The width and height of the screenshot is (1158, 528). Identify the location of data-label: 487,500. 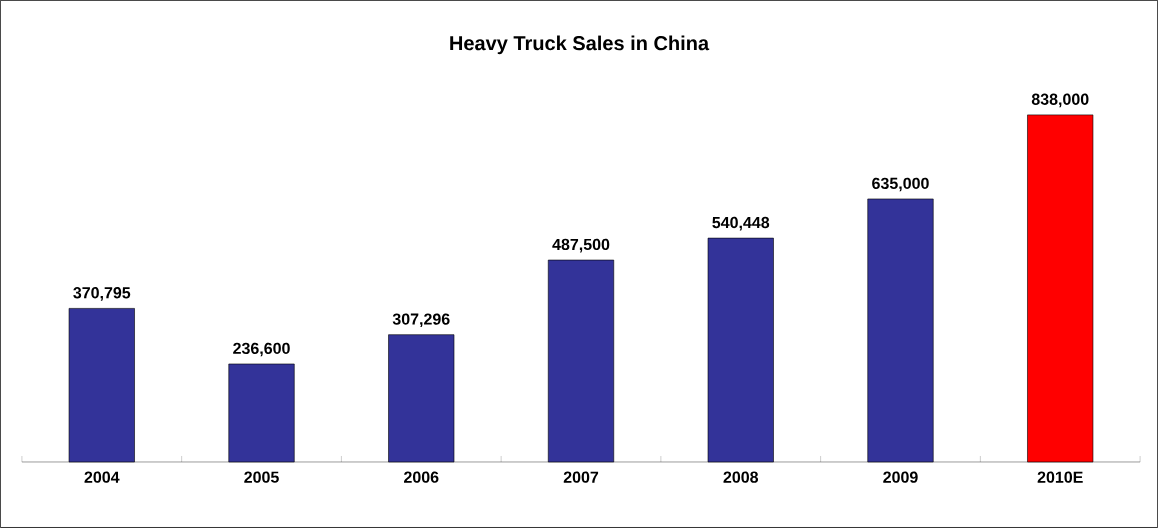
(581, 245).